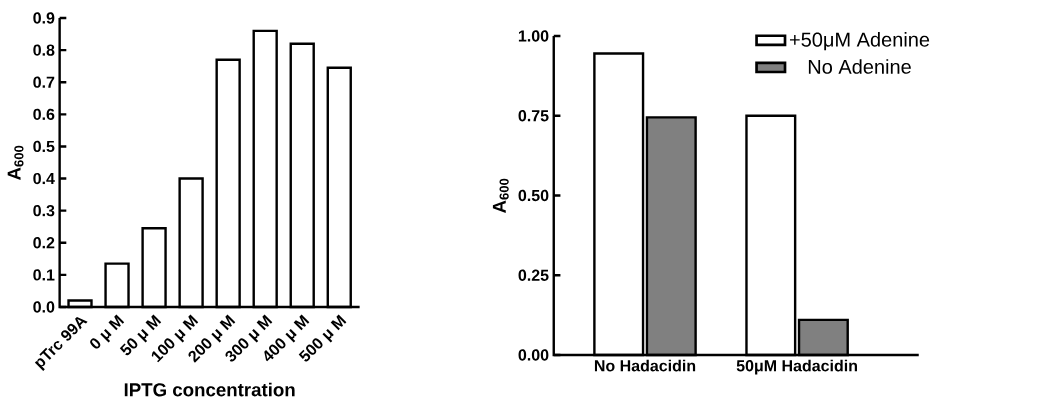 This screenshot has width=1050, height=416. Describe the element at coordinates (44, 275) in the screenshot. I see `y-tick-label: 0.1` at that location.